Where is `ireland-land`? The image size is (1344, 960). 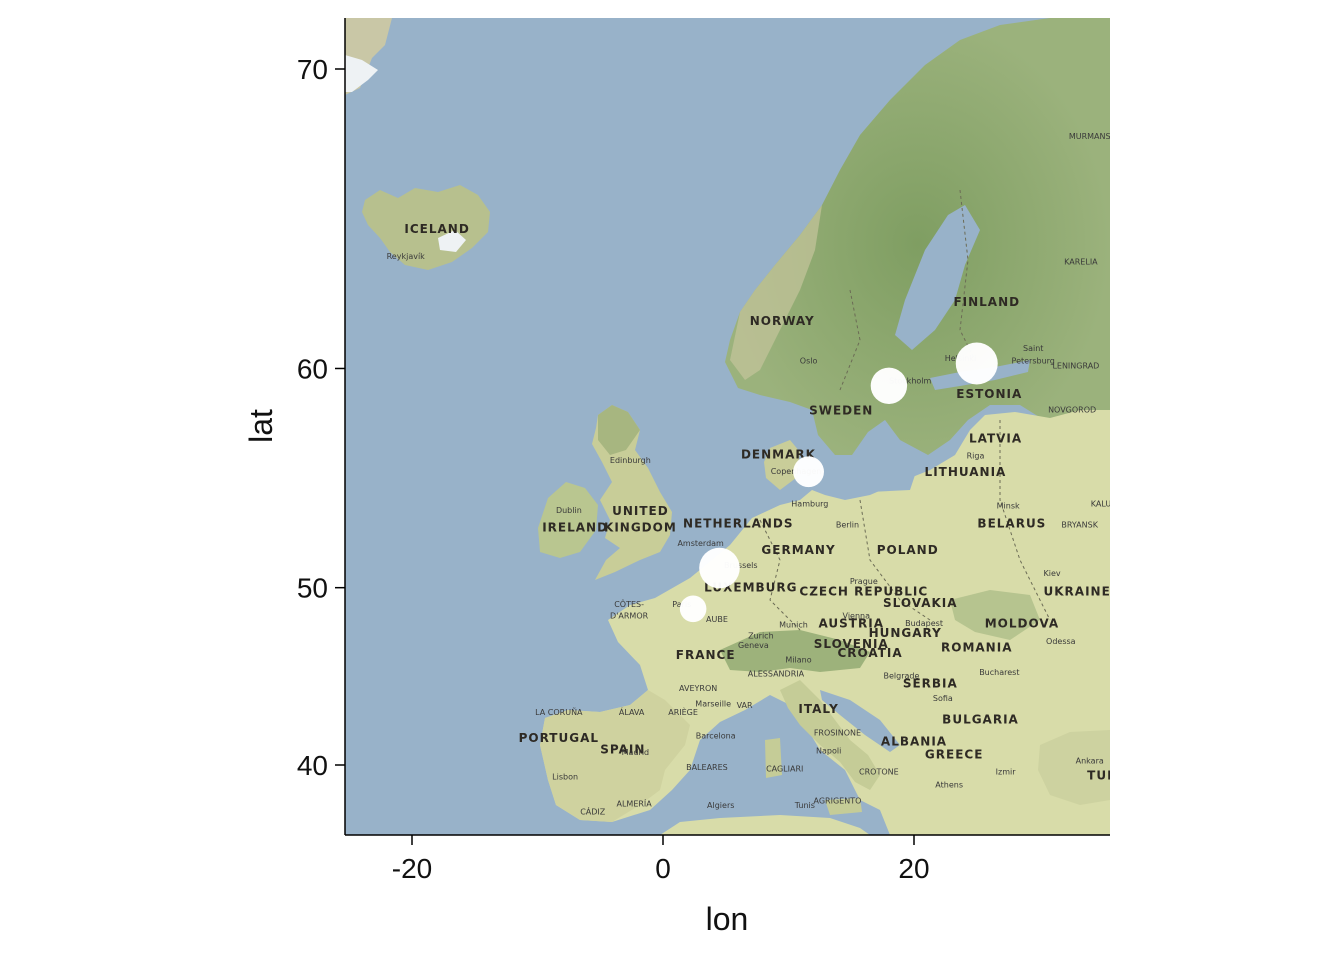 ireland-land is located at coordinates (568, 520).